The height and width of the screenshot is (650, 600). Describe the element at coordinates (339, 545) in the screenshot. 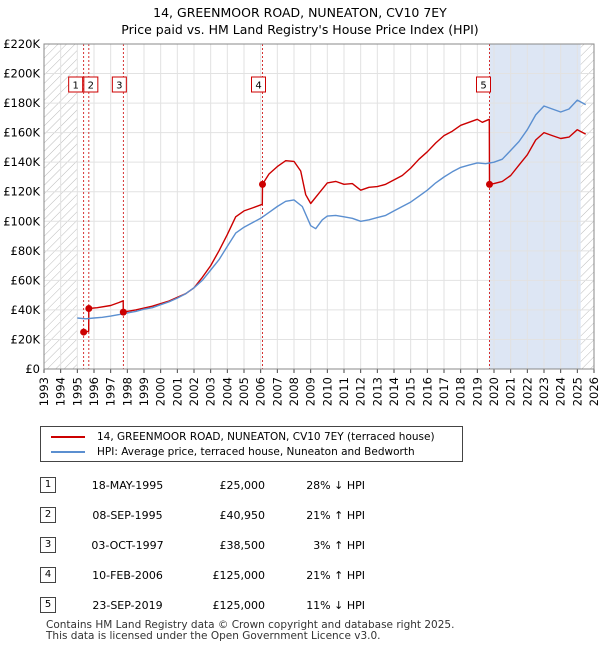

I see `sale-hpi-diff: 3% ↑ HPI` at that location.